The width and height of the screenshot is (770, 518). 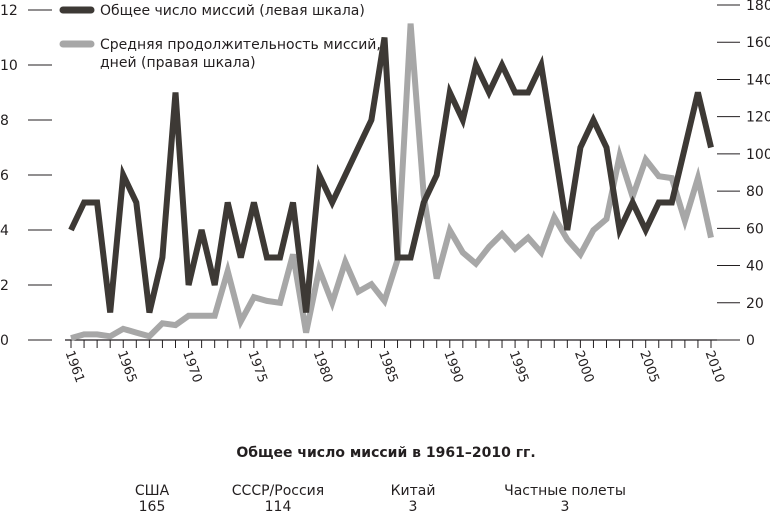 What do you see at coordinates (240, 45) in the screenshot?
I see `legend-label-duration-line1: Средняя продолжительность миссий,` at bounding box center [240, 45].